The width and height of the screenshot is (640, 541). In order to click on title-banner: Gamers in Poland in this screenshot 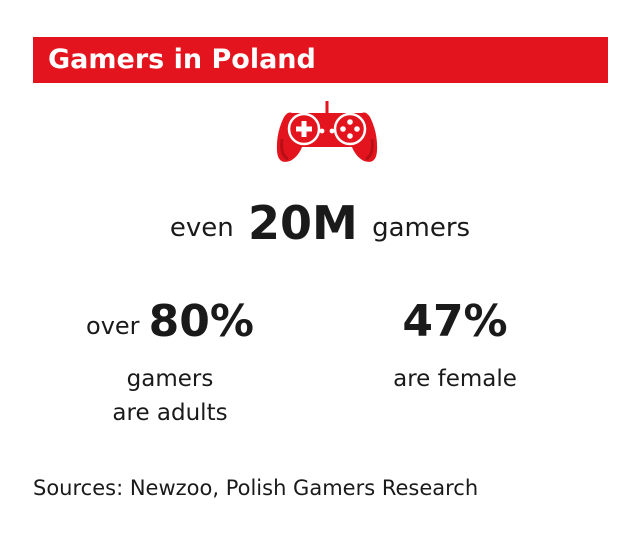, I will do `click(320, 60)`.